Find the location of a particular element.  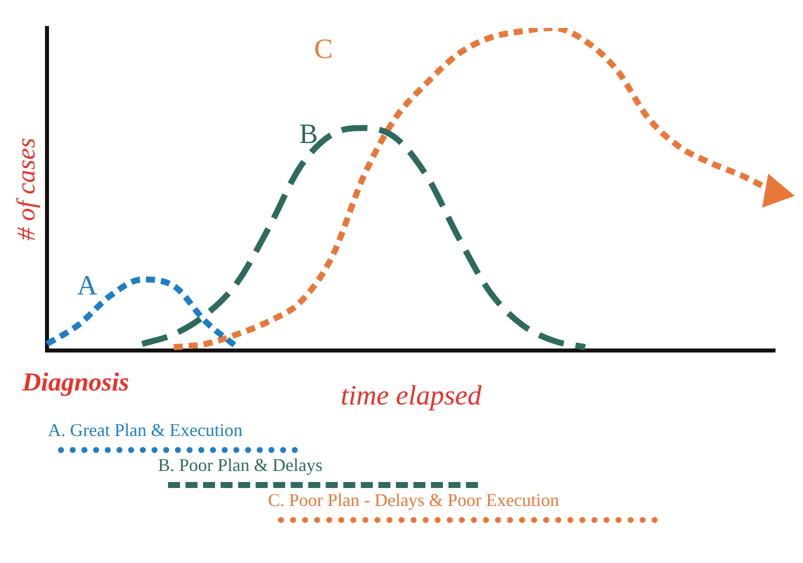

annotation: A is located at coordinates (87, 286).